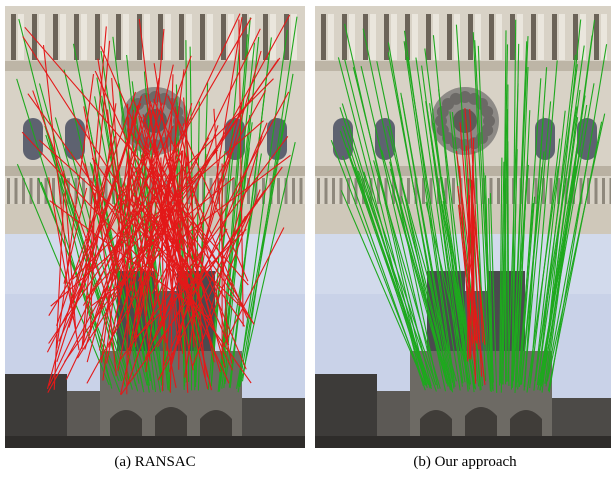 The image size is (611, 477). I want to click on crowd, so click(463, 442).